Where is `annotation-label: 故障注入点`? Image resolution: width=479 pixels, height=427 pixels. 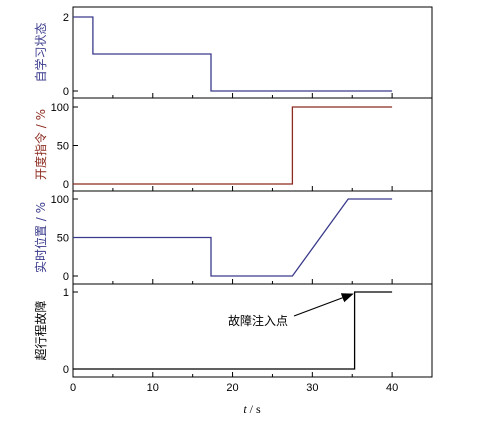
annotation-label: 故障注入点 is located at coordinates (258, 320).